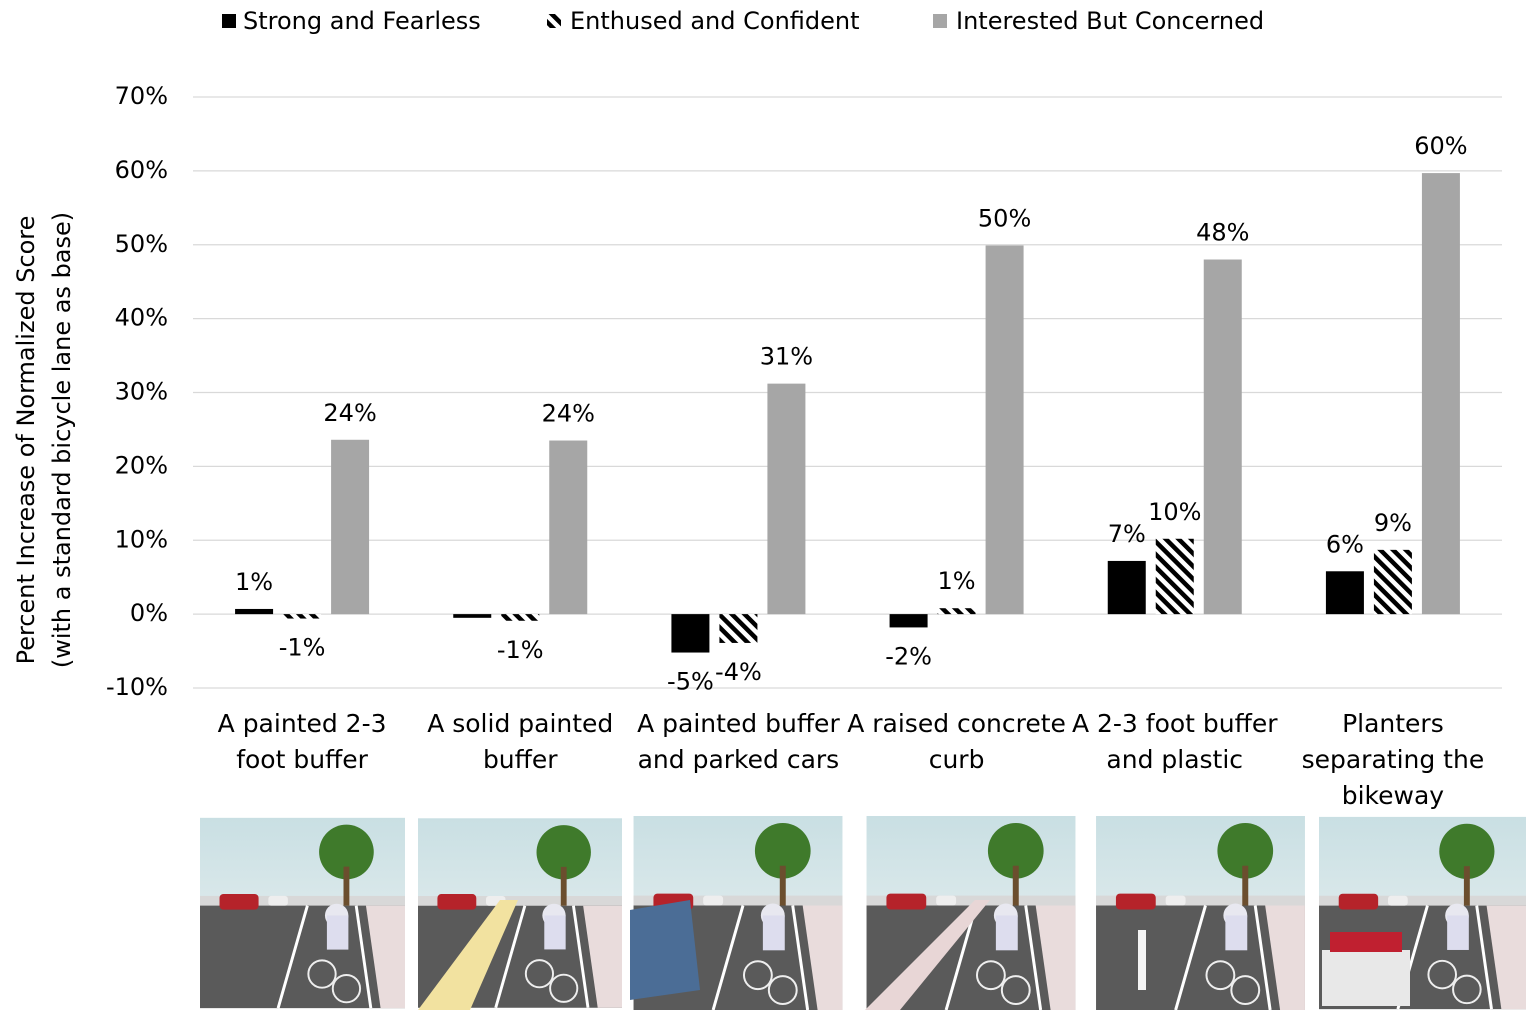 Image resolution: width=1526 pixels, height=1012 pixels. What do you see at coordinates (141, 392) in the screenshot?
I see `y-tick-label: 30%` at bounding box center [141, 392].